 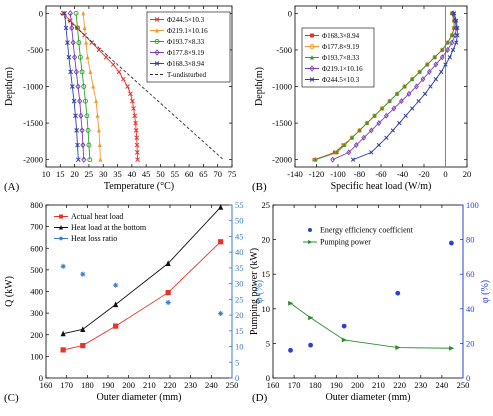 I want to click on x-tick-label: 55, so click(x=175, y=174).